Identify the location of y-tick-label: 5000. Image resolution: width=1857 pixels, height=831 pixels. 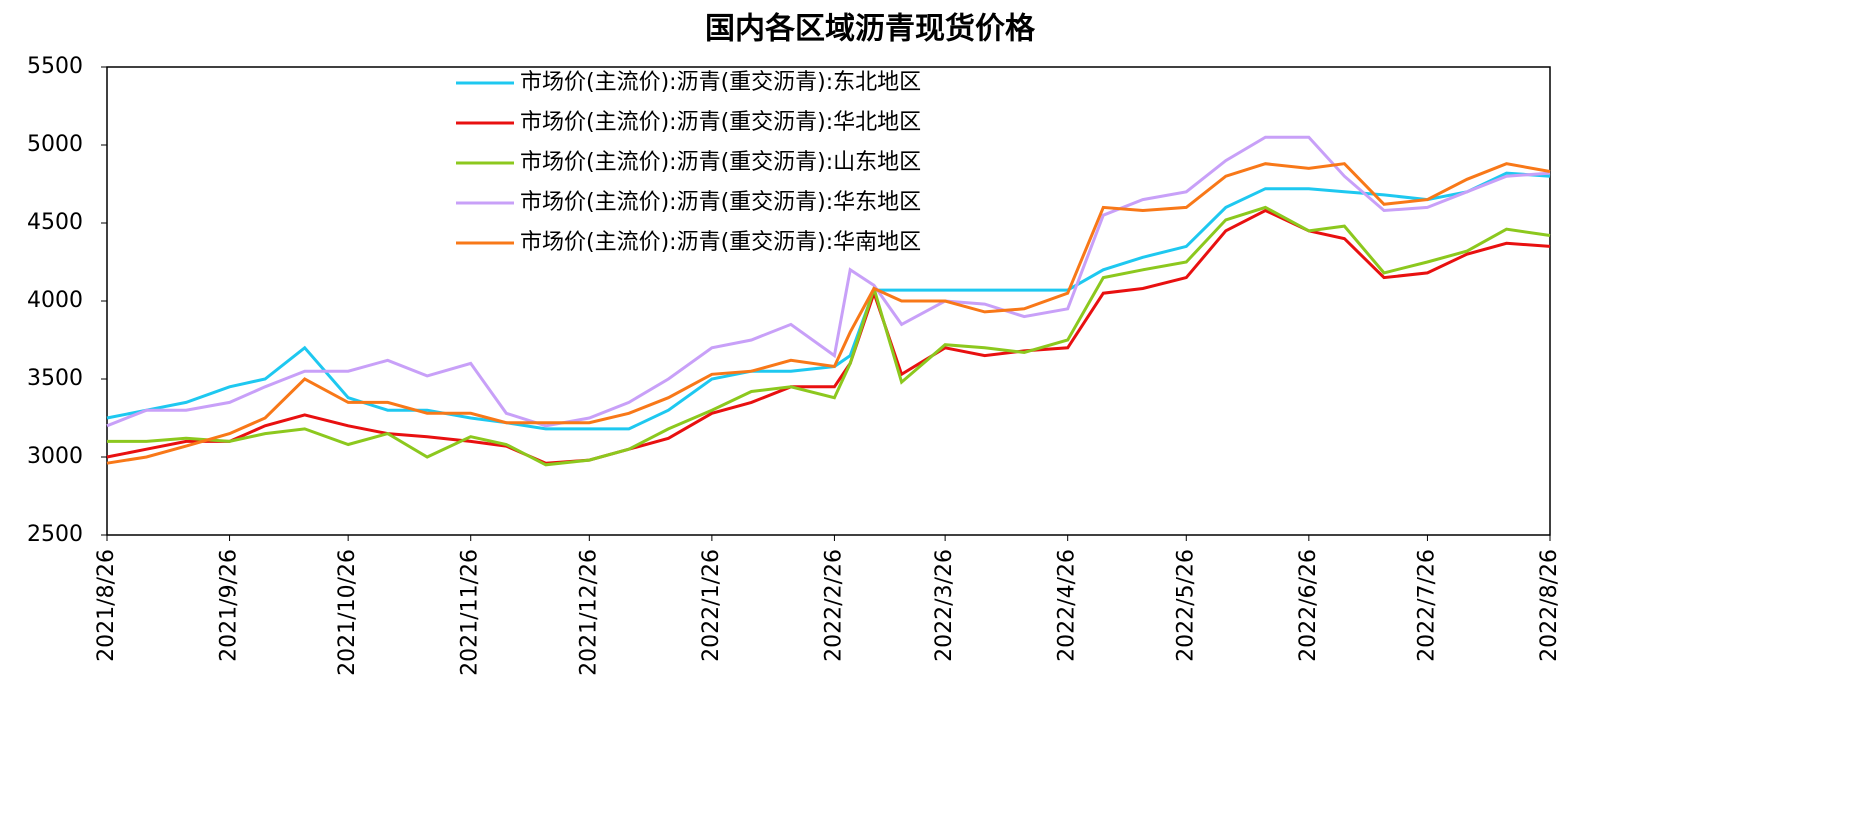
(55, 144).